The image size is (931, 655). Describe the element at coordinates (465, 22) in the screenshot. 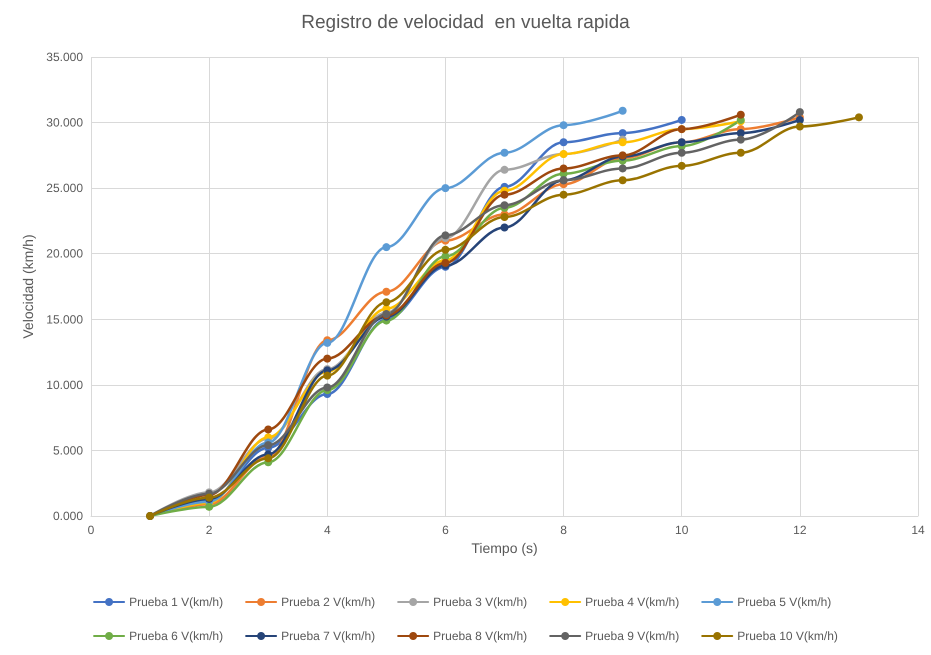

I see `chart-title: Registro de velocidad en vuelta rapida` at that location.